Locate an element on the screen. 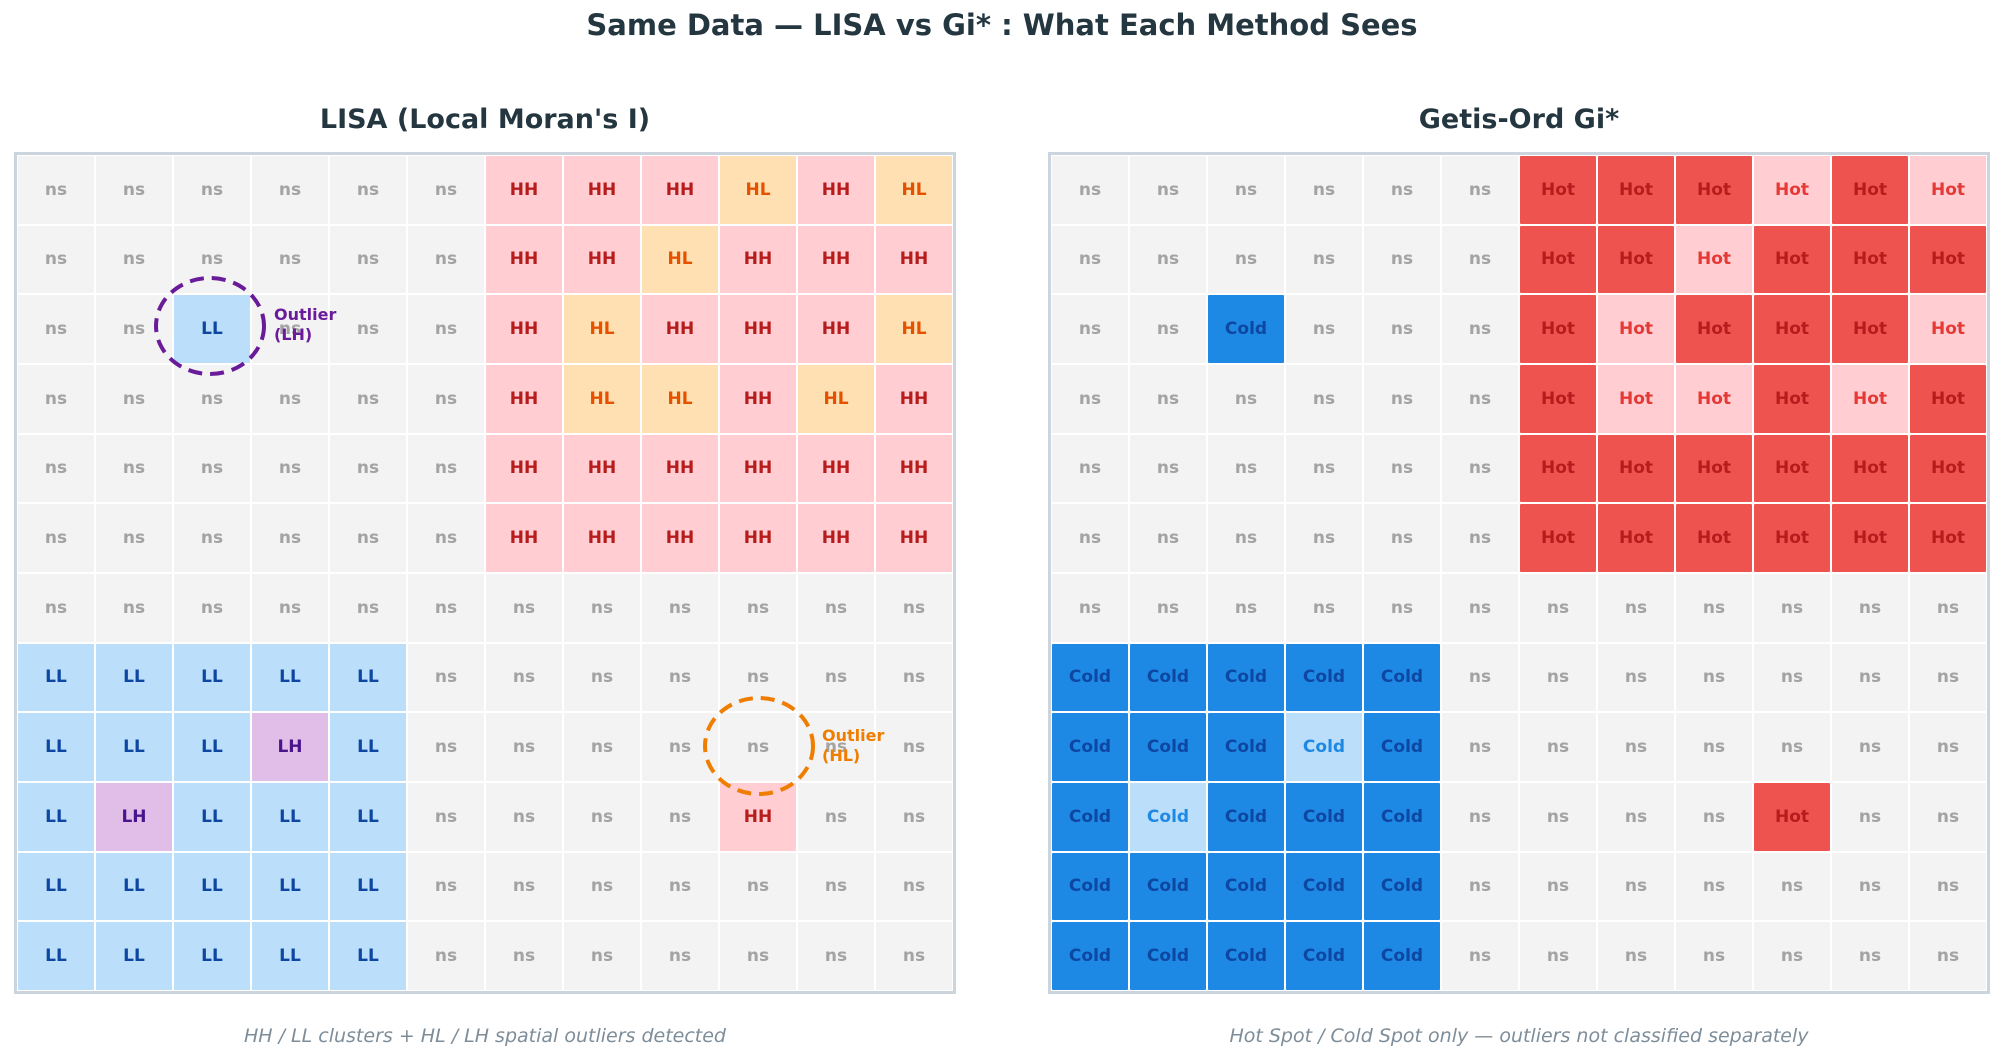  gi-cell-r11-c8: ns is located at coordinates (1714, 956).